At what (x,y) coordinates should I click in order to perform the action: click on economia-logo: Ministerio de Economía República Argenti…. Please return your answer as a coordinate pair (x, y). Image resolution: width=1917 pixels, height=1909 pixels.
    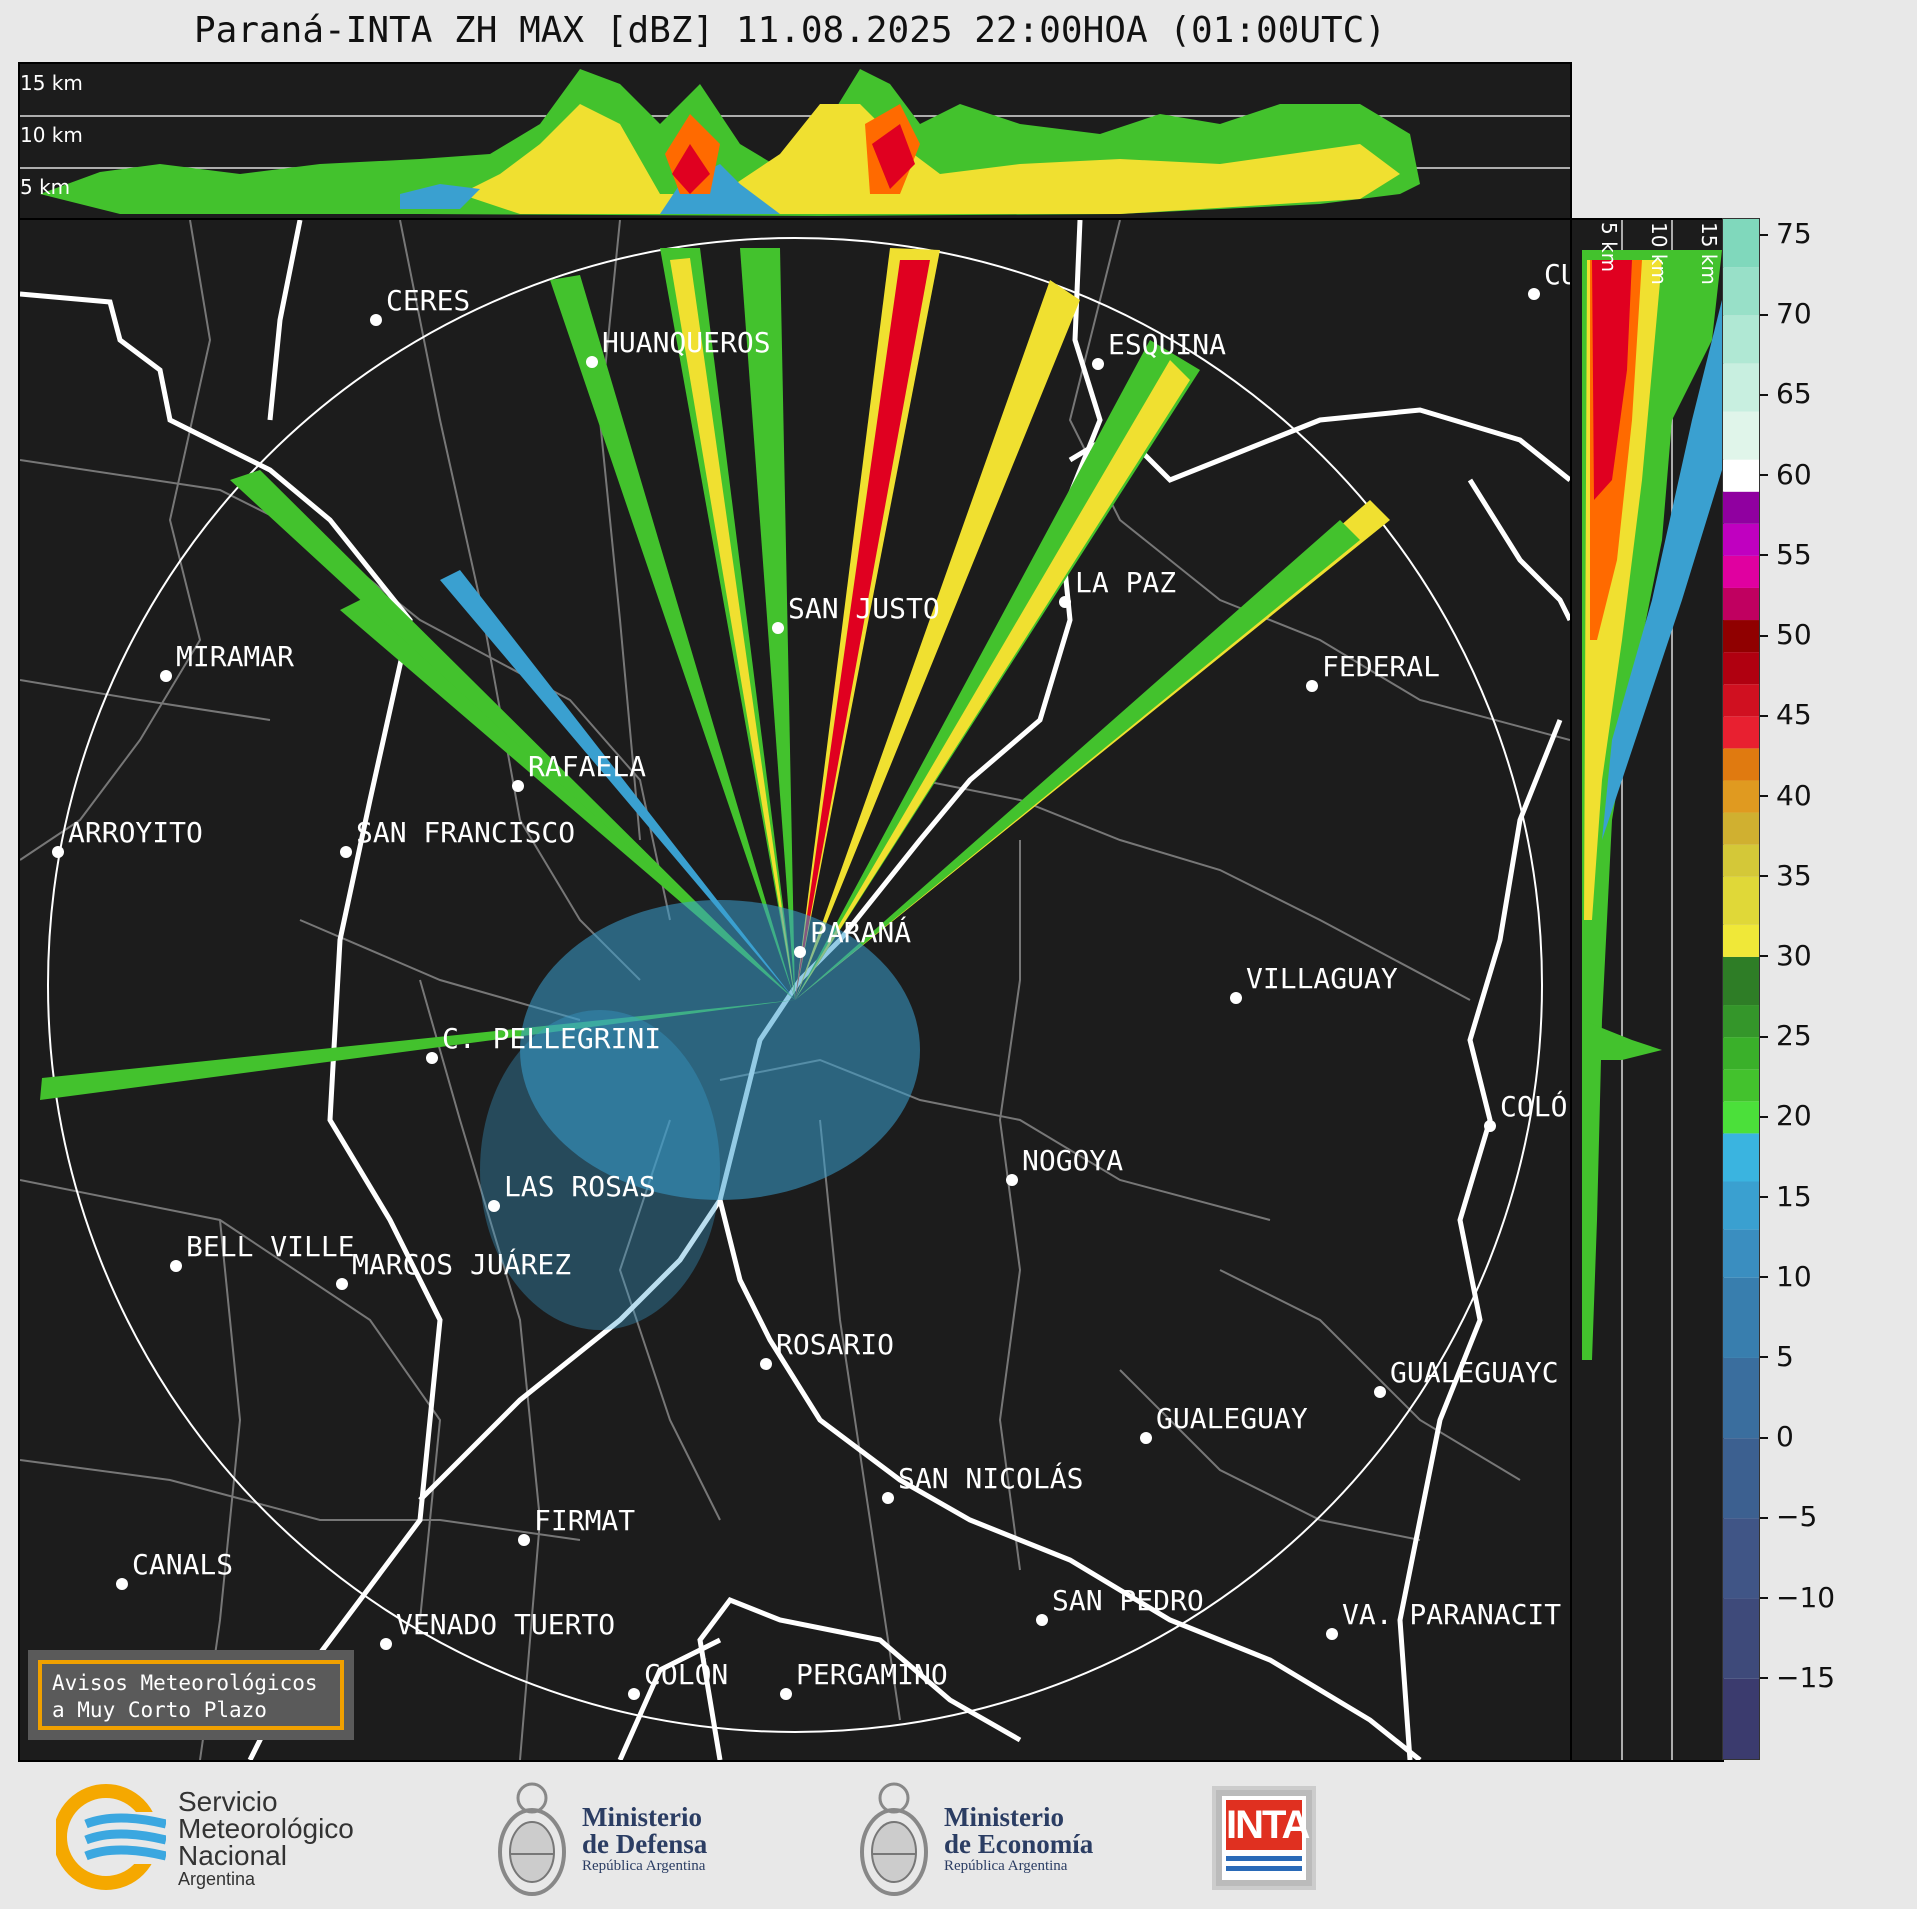
    Looking at the image, I should click on (991, 1838).